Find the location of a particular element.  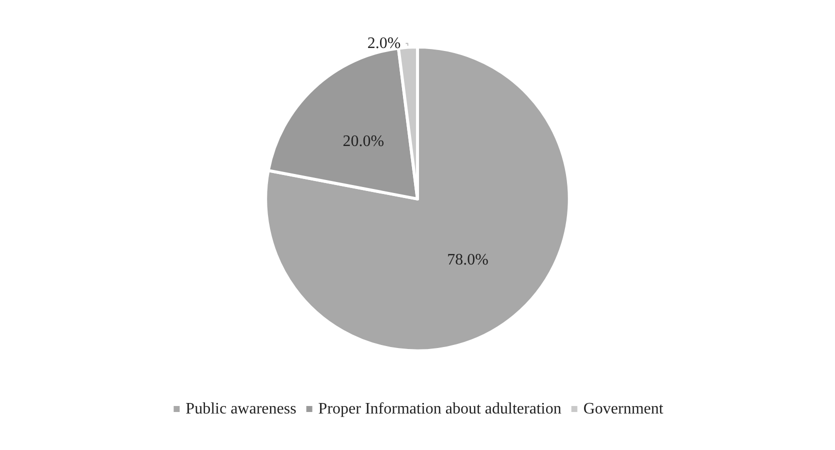

legend-label: Government is located at coordinates (623, 409).